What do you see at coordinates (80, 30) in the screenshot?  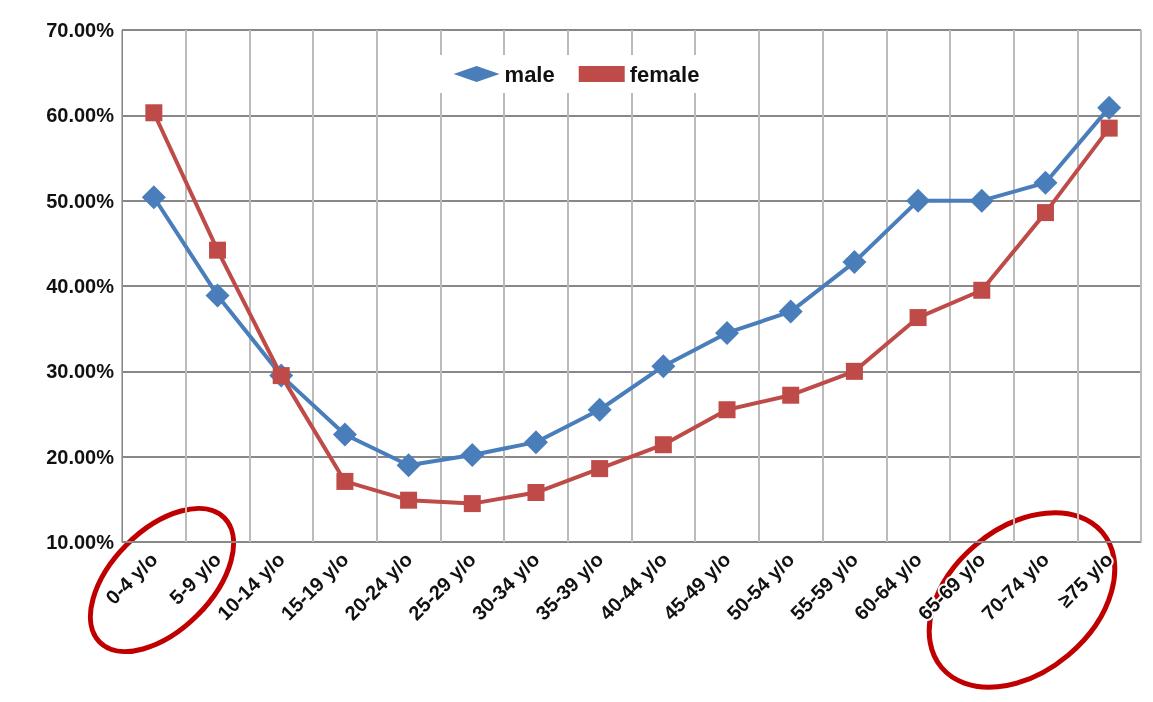 I see `y-tick-label: 70.00%` at bounding box center [80, 30].